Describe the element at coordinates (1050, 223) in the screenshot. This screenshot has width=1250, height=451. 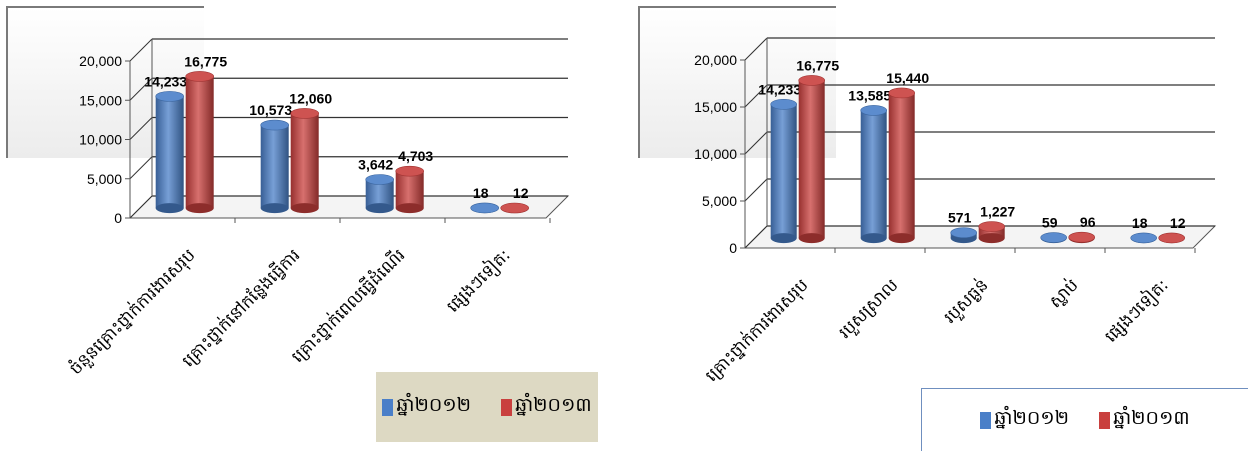
I see `data-label: 59` at that location.